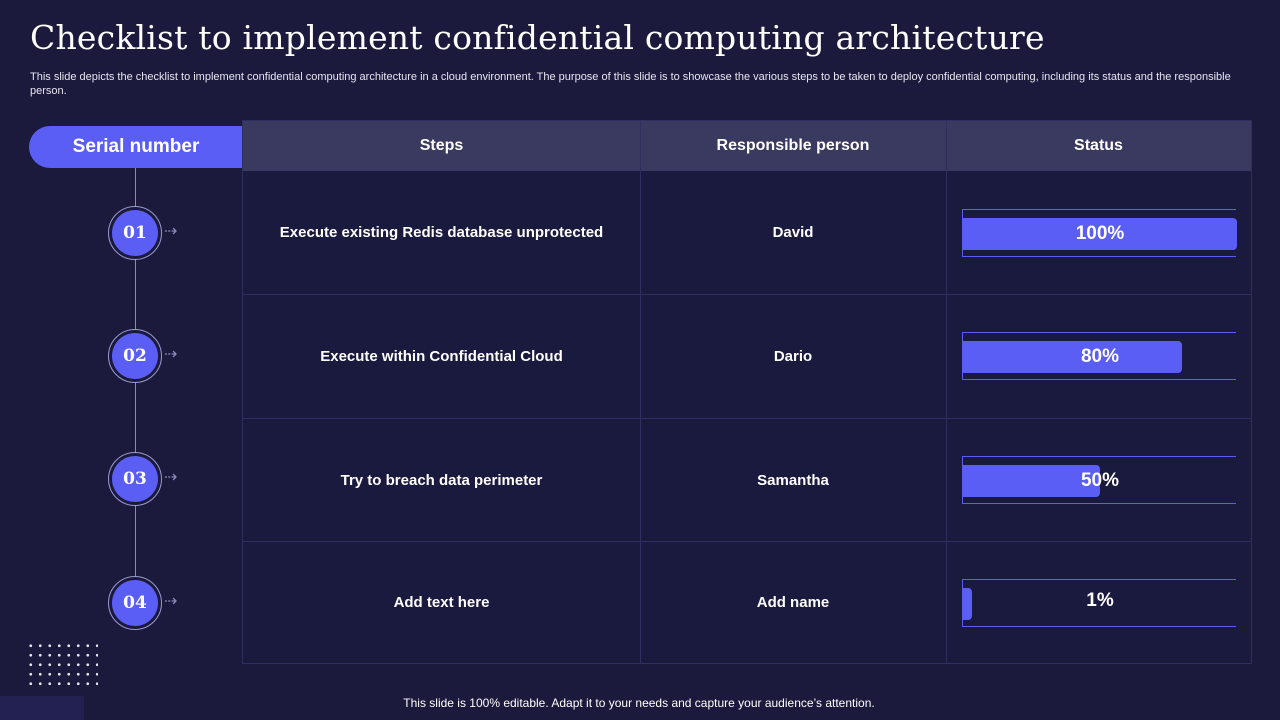 Image resolution: width=1280 pixels, height=720 pixels. I want to click on column-header-status: Status, so click(1098, 145).